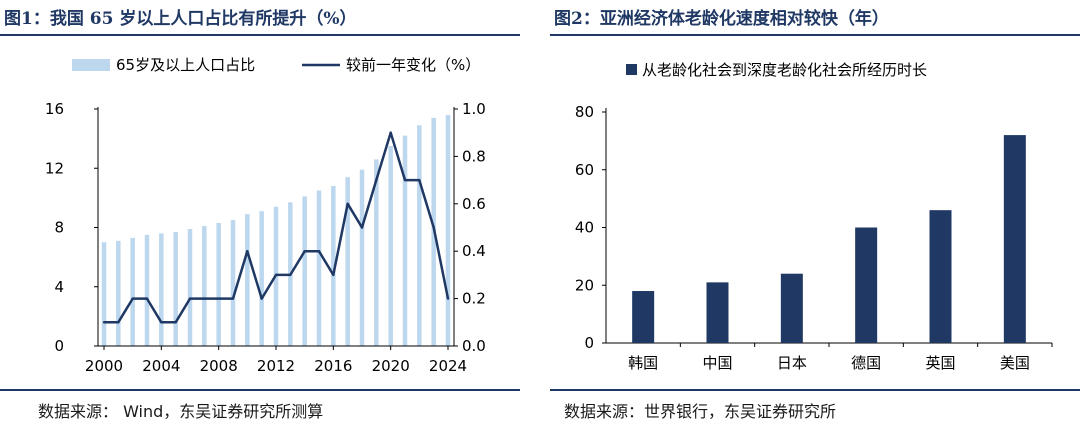  I want to click on line-point-2009, so click(233, 298).